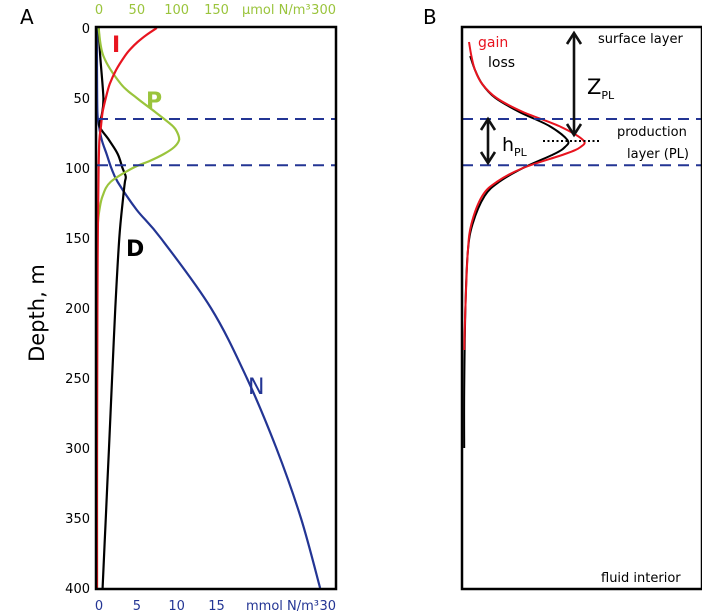 The image size is (702, 616). I want to click on surface-layer-label: surface layer, so click(640, 39).